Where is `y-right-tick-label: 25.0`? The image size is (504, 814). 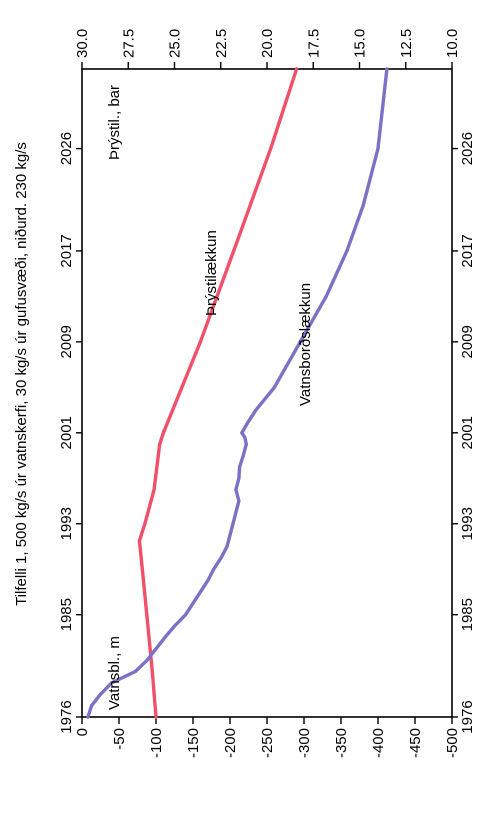
y-right-tick-label: 25.0 is located at coordinates (175, 43).